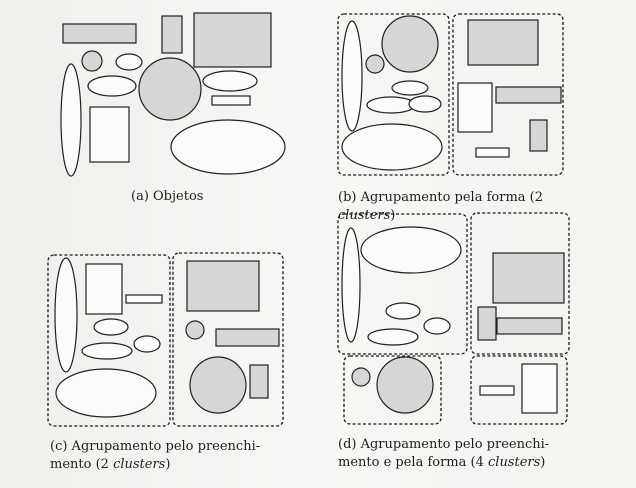 This screenshot has width=636, height=488. Describe the element at coordinates (109, 340) in the screenshot. I see `cluster-white-objects` at that location.